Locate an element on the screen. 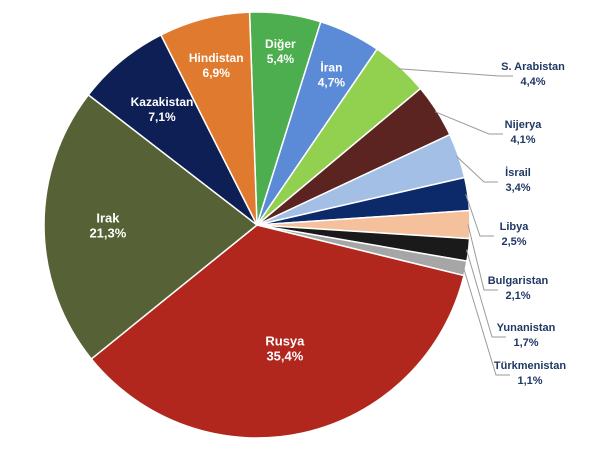 Image resolution: width=600 pixels, height=456 pixels. slice-hindistan is located at coordinates (208, 118).